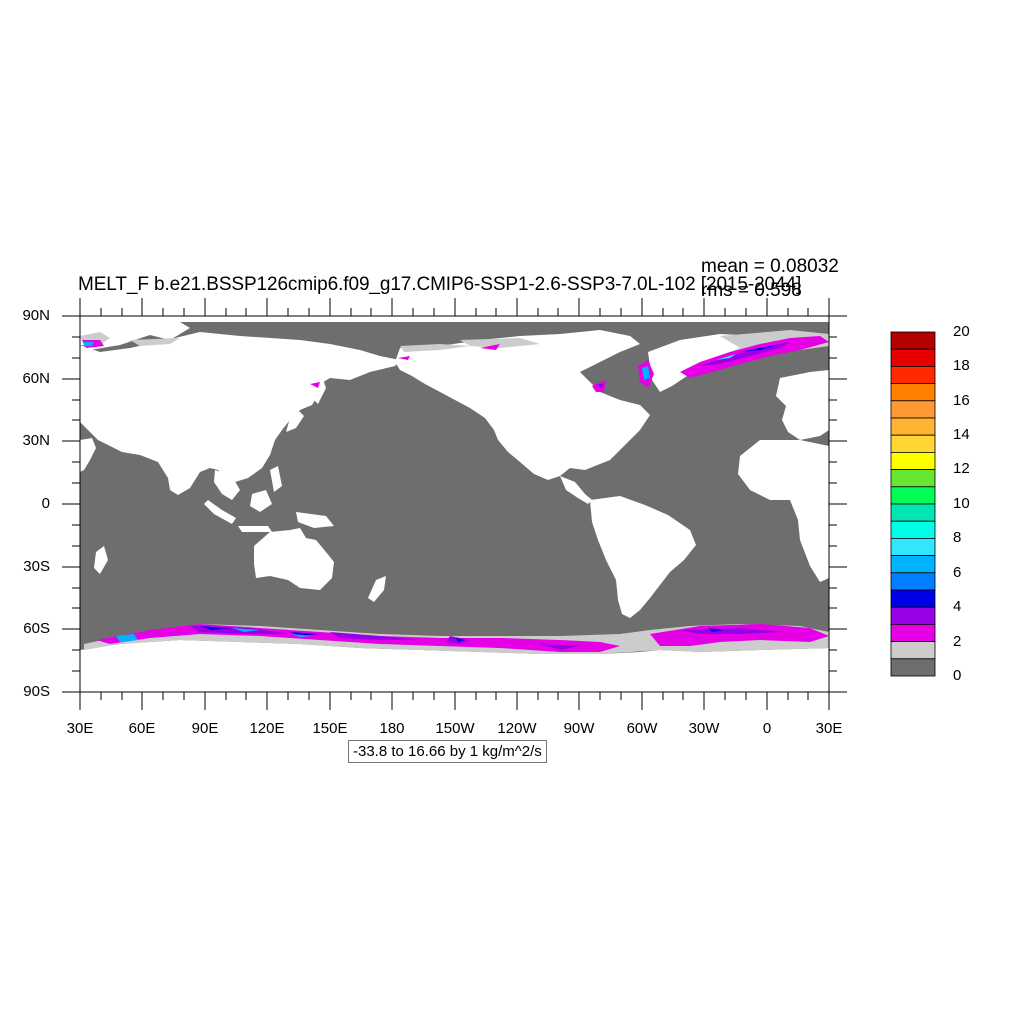 Image resolution: width=1024 pixels, height=1024 pixels. I want to click on colorbar-label: 14, so click(961, 434).